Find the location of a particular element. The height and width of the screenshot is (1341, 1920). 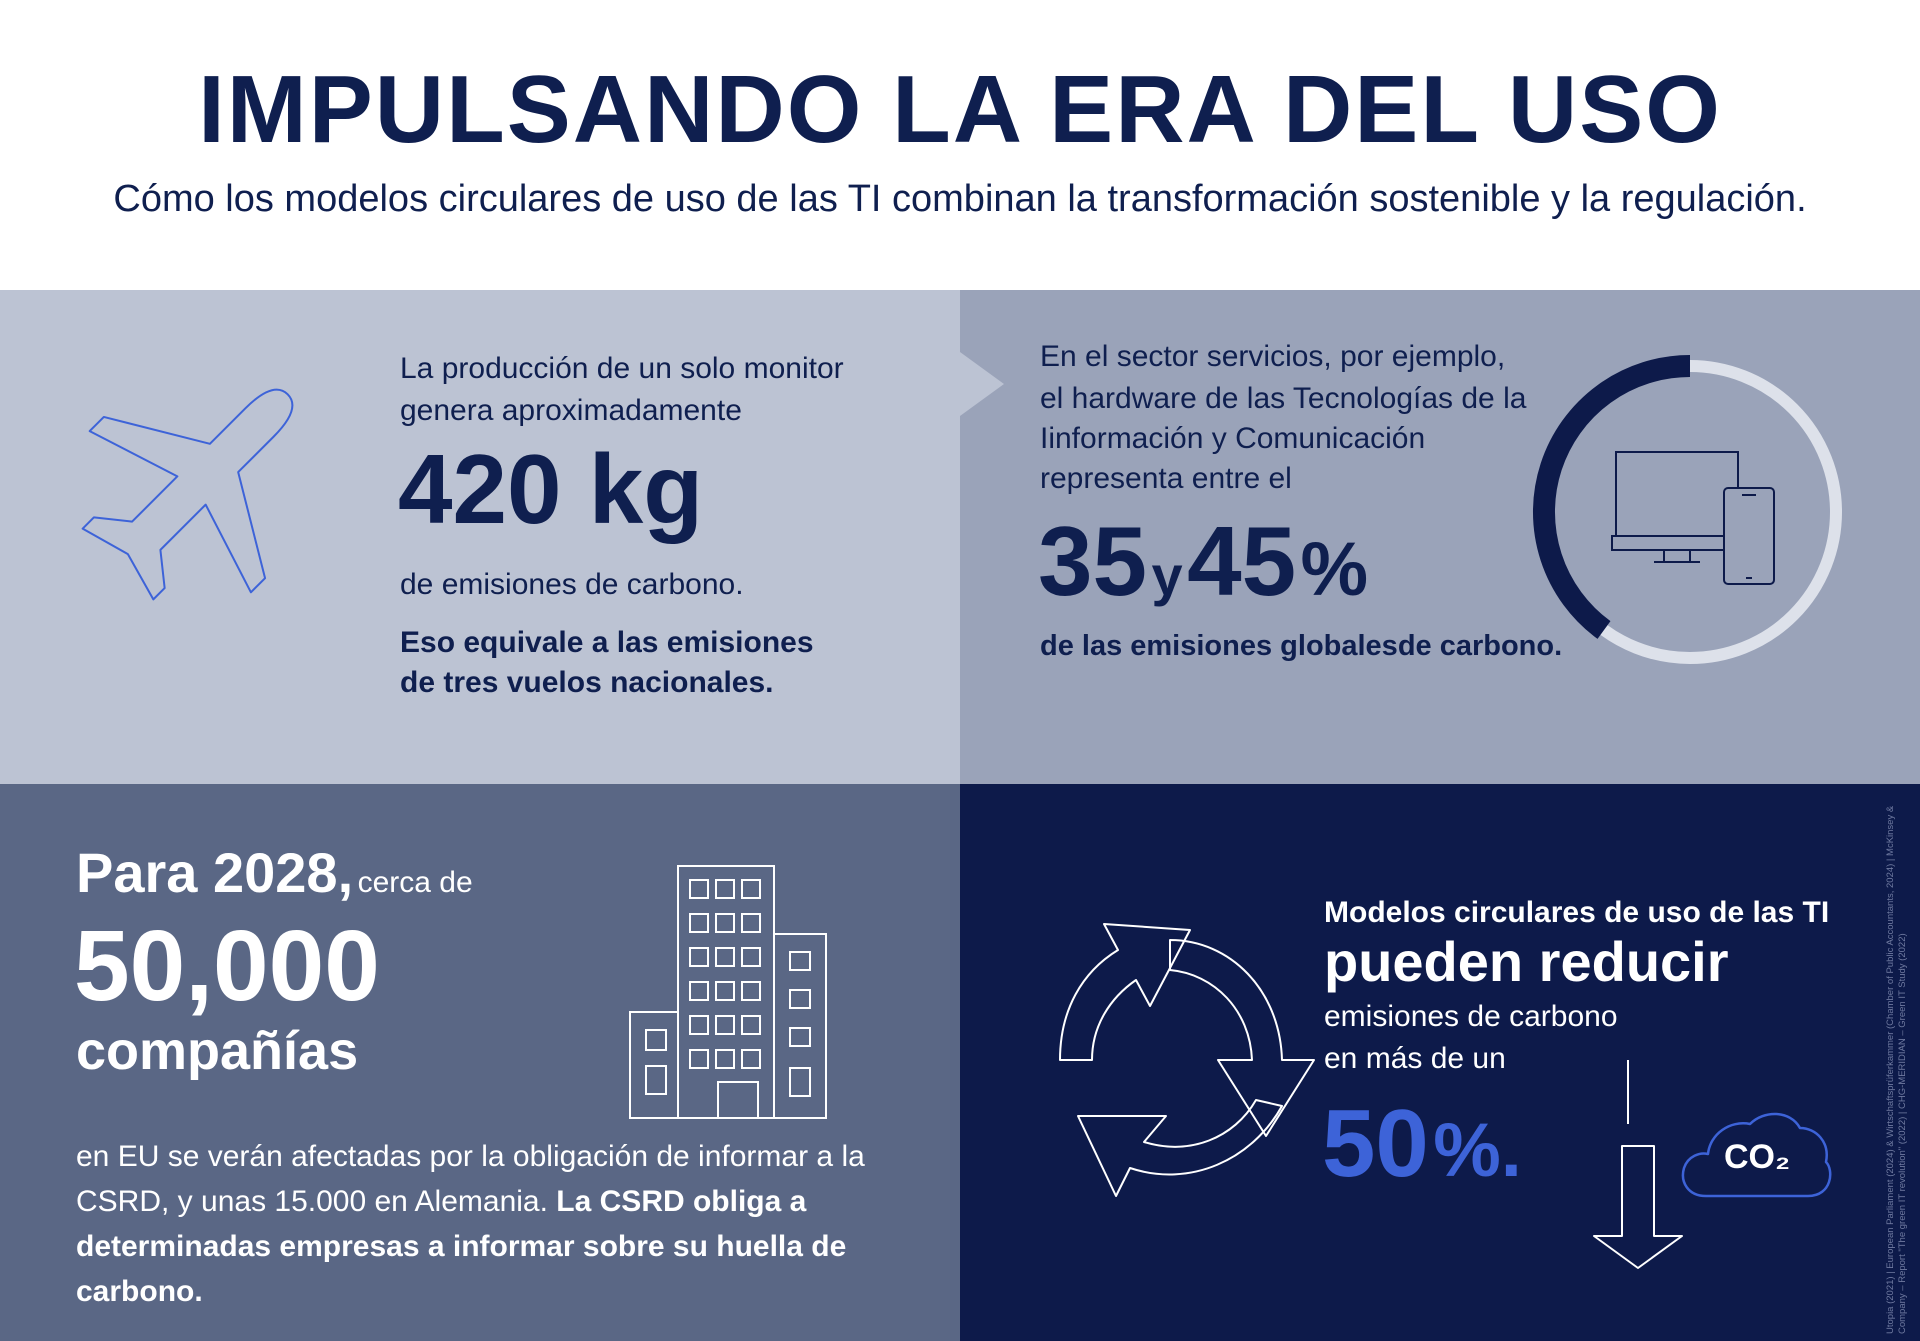

circular-percent-value: 50 %. is located at coordinates (1422, 1144).